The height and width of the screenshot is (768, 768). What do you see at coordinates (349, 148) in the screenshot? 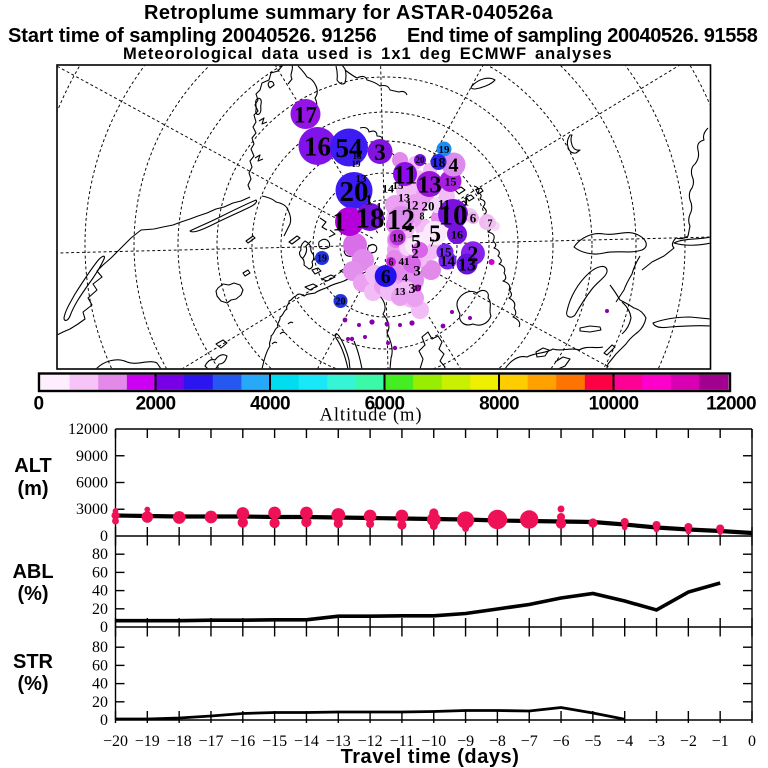
I see `svg-text: 54` at bounding box center [349, 148].